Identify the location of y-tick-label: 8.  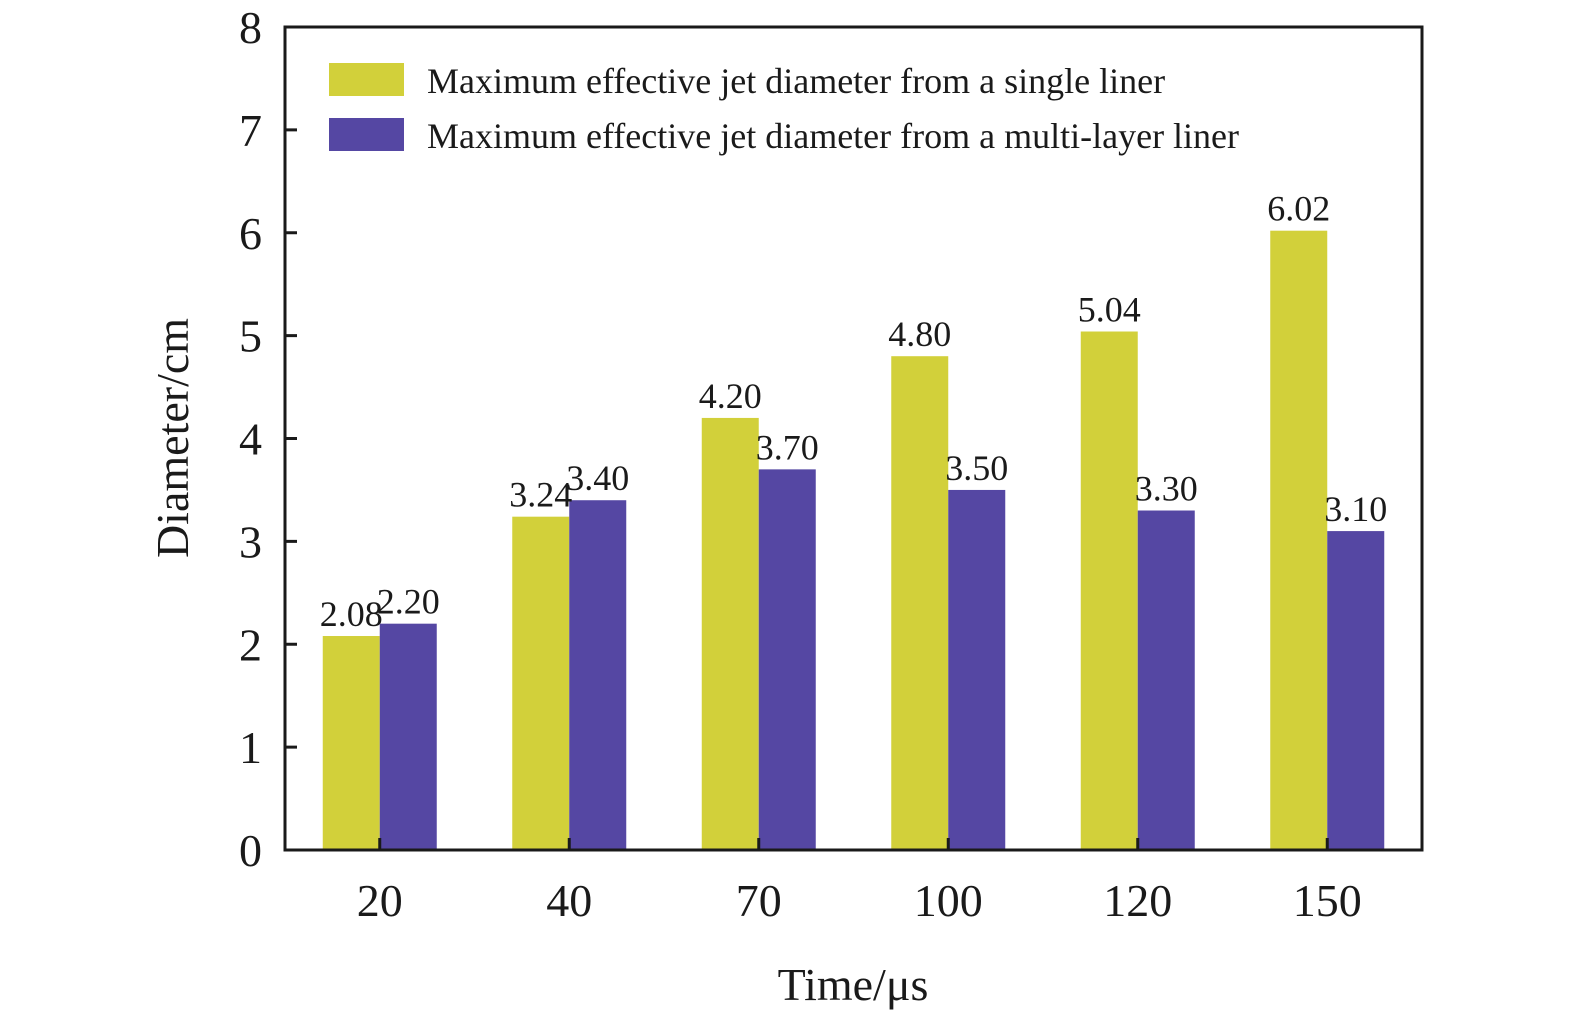
(250, 27).